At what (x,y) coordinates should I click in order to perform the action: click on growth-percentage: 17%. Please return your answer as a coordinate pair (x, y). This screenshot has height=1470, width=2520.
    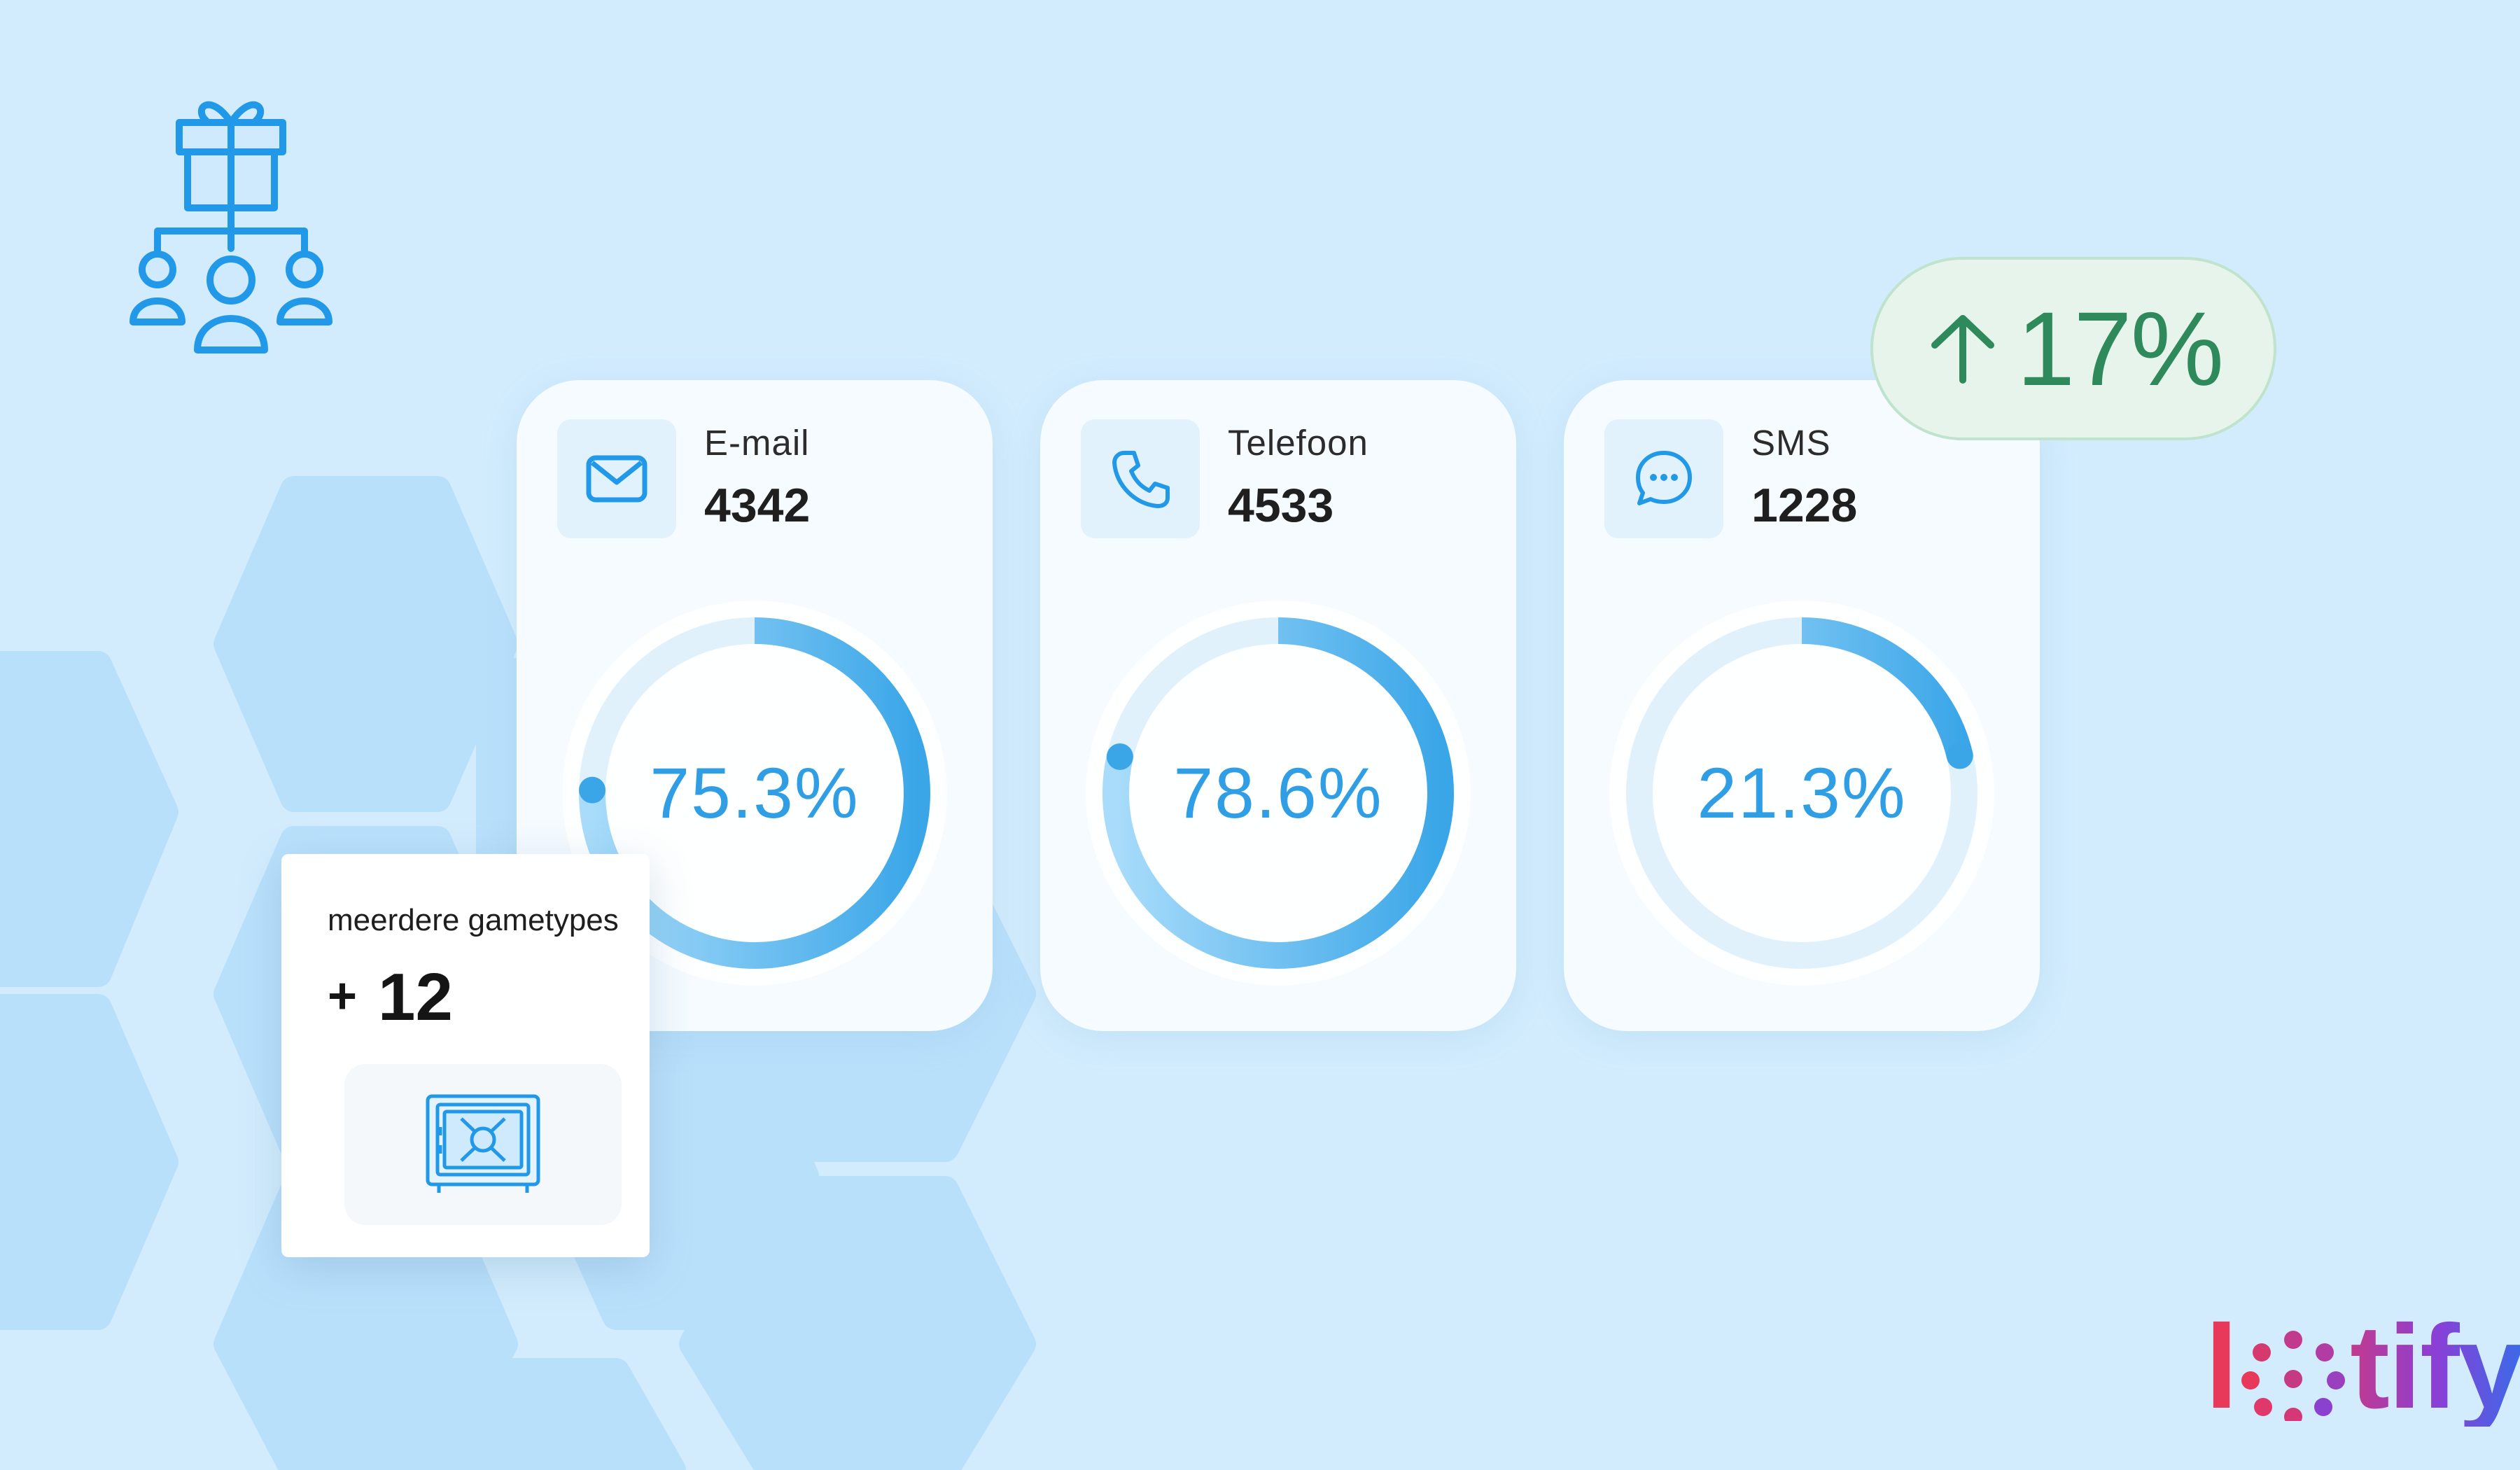
    Looking at the image, I should click on (2120, 348).